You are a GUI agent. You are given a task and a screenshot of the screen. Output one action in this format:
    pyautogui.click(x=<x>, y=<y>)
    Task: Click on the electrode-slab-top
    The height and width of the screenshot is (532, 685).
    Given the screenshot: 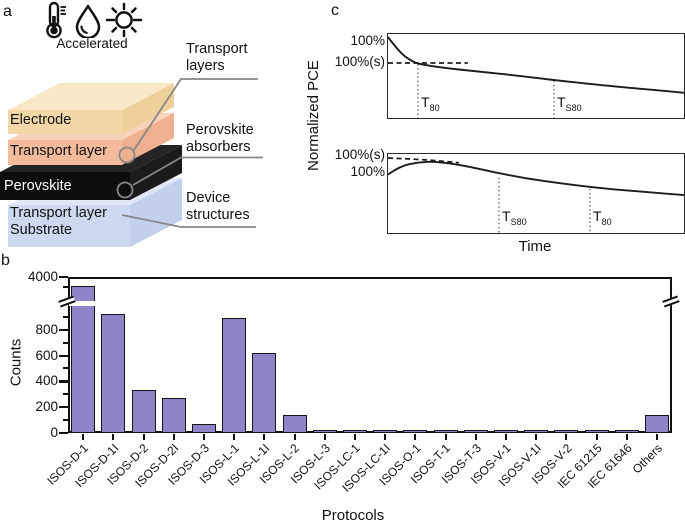 What is the action you would take?
    pyautogui.click(x=91, y=96)
    